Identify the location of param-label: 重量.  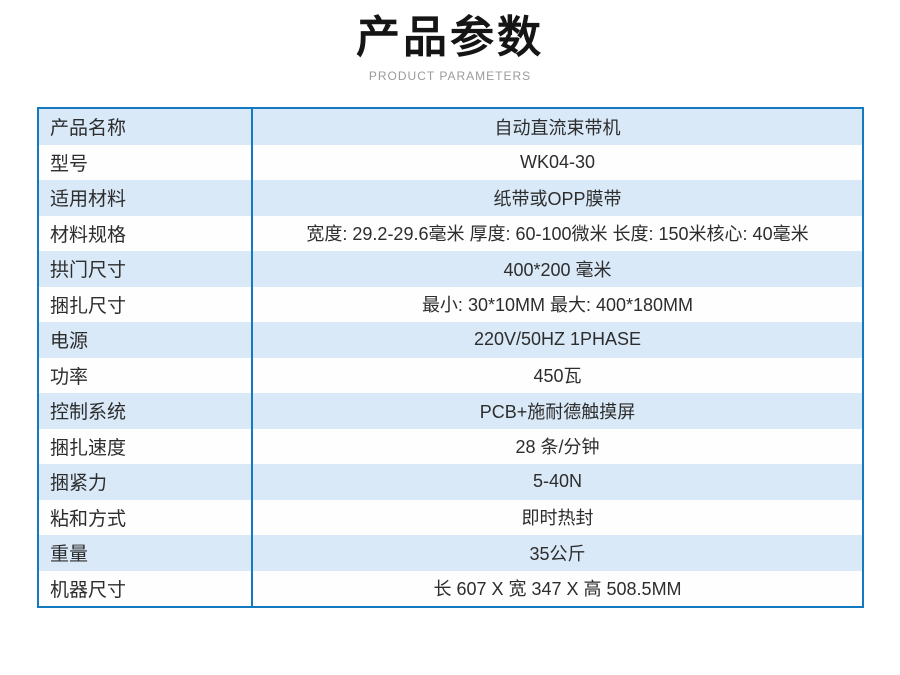
(146, 553).